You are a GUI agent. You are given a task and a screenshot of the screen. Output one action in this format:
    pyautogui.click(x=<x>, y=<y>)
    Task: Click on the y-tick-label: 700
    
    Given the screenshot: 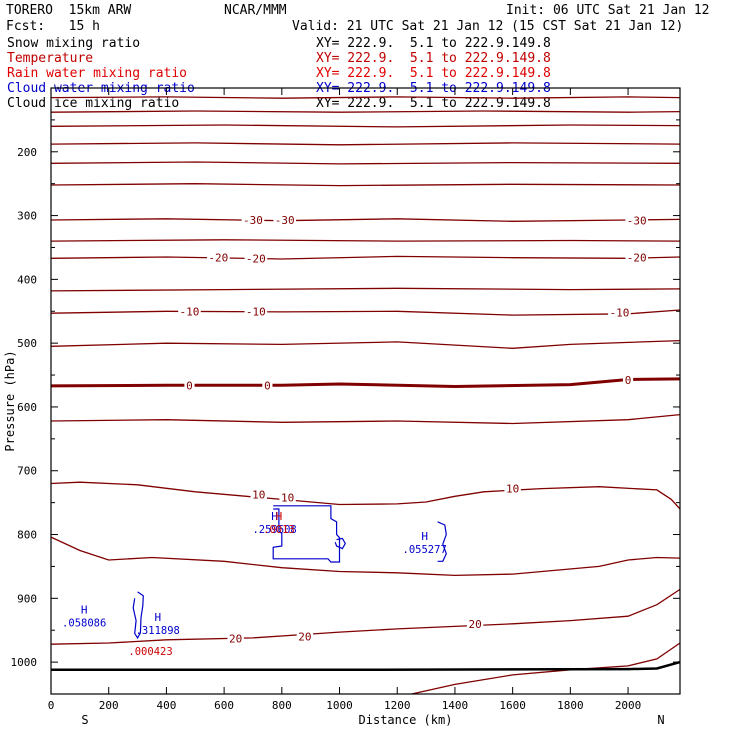 What is the action you would take?
    pyautogui.click(x=27, y=471)
    